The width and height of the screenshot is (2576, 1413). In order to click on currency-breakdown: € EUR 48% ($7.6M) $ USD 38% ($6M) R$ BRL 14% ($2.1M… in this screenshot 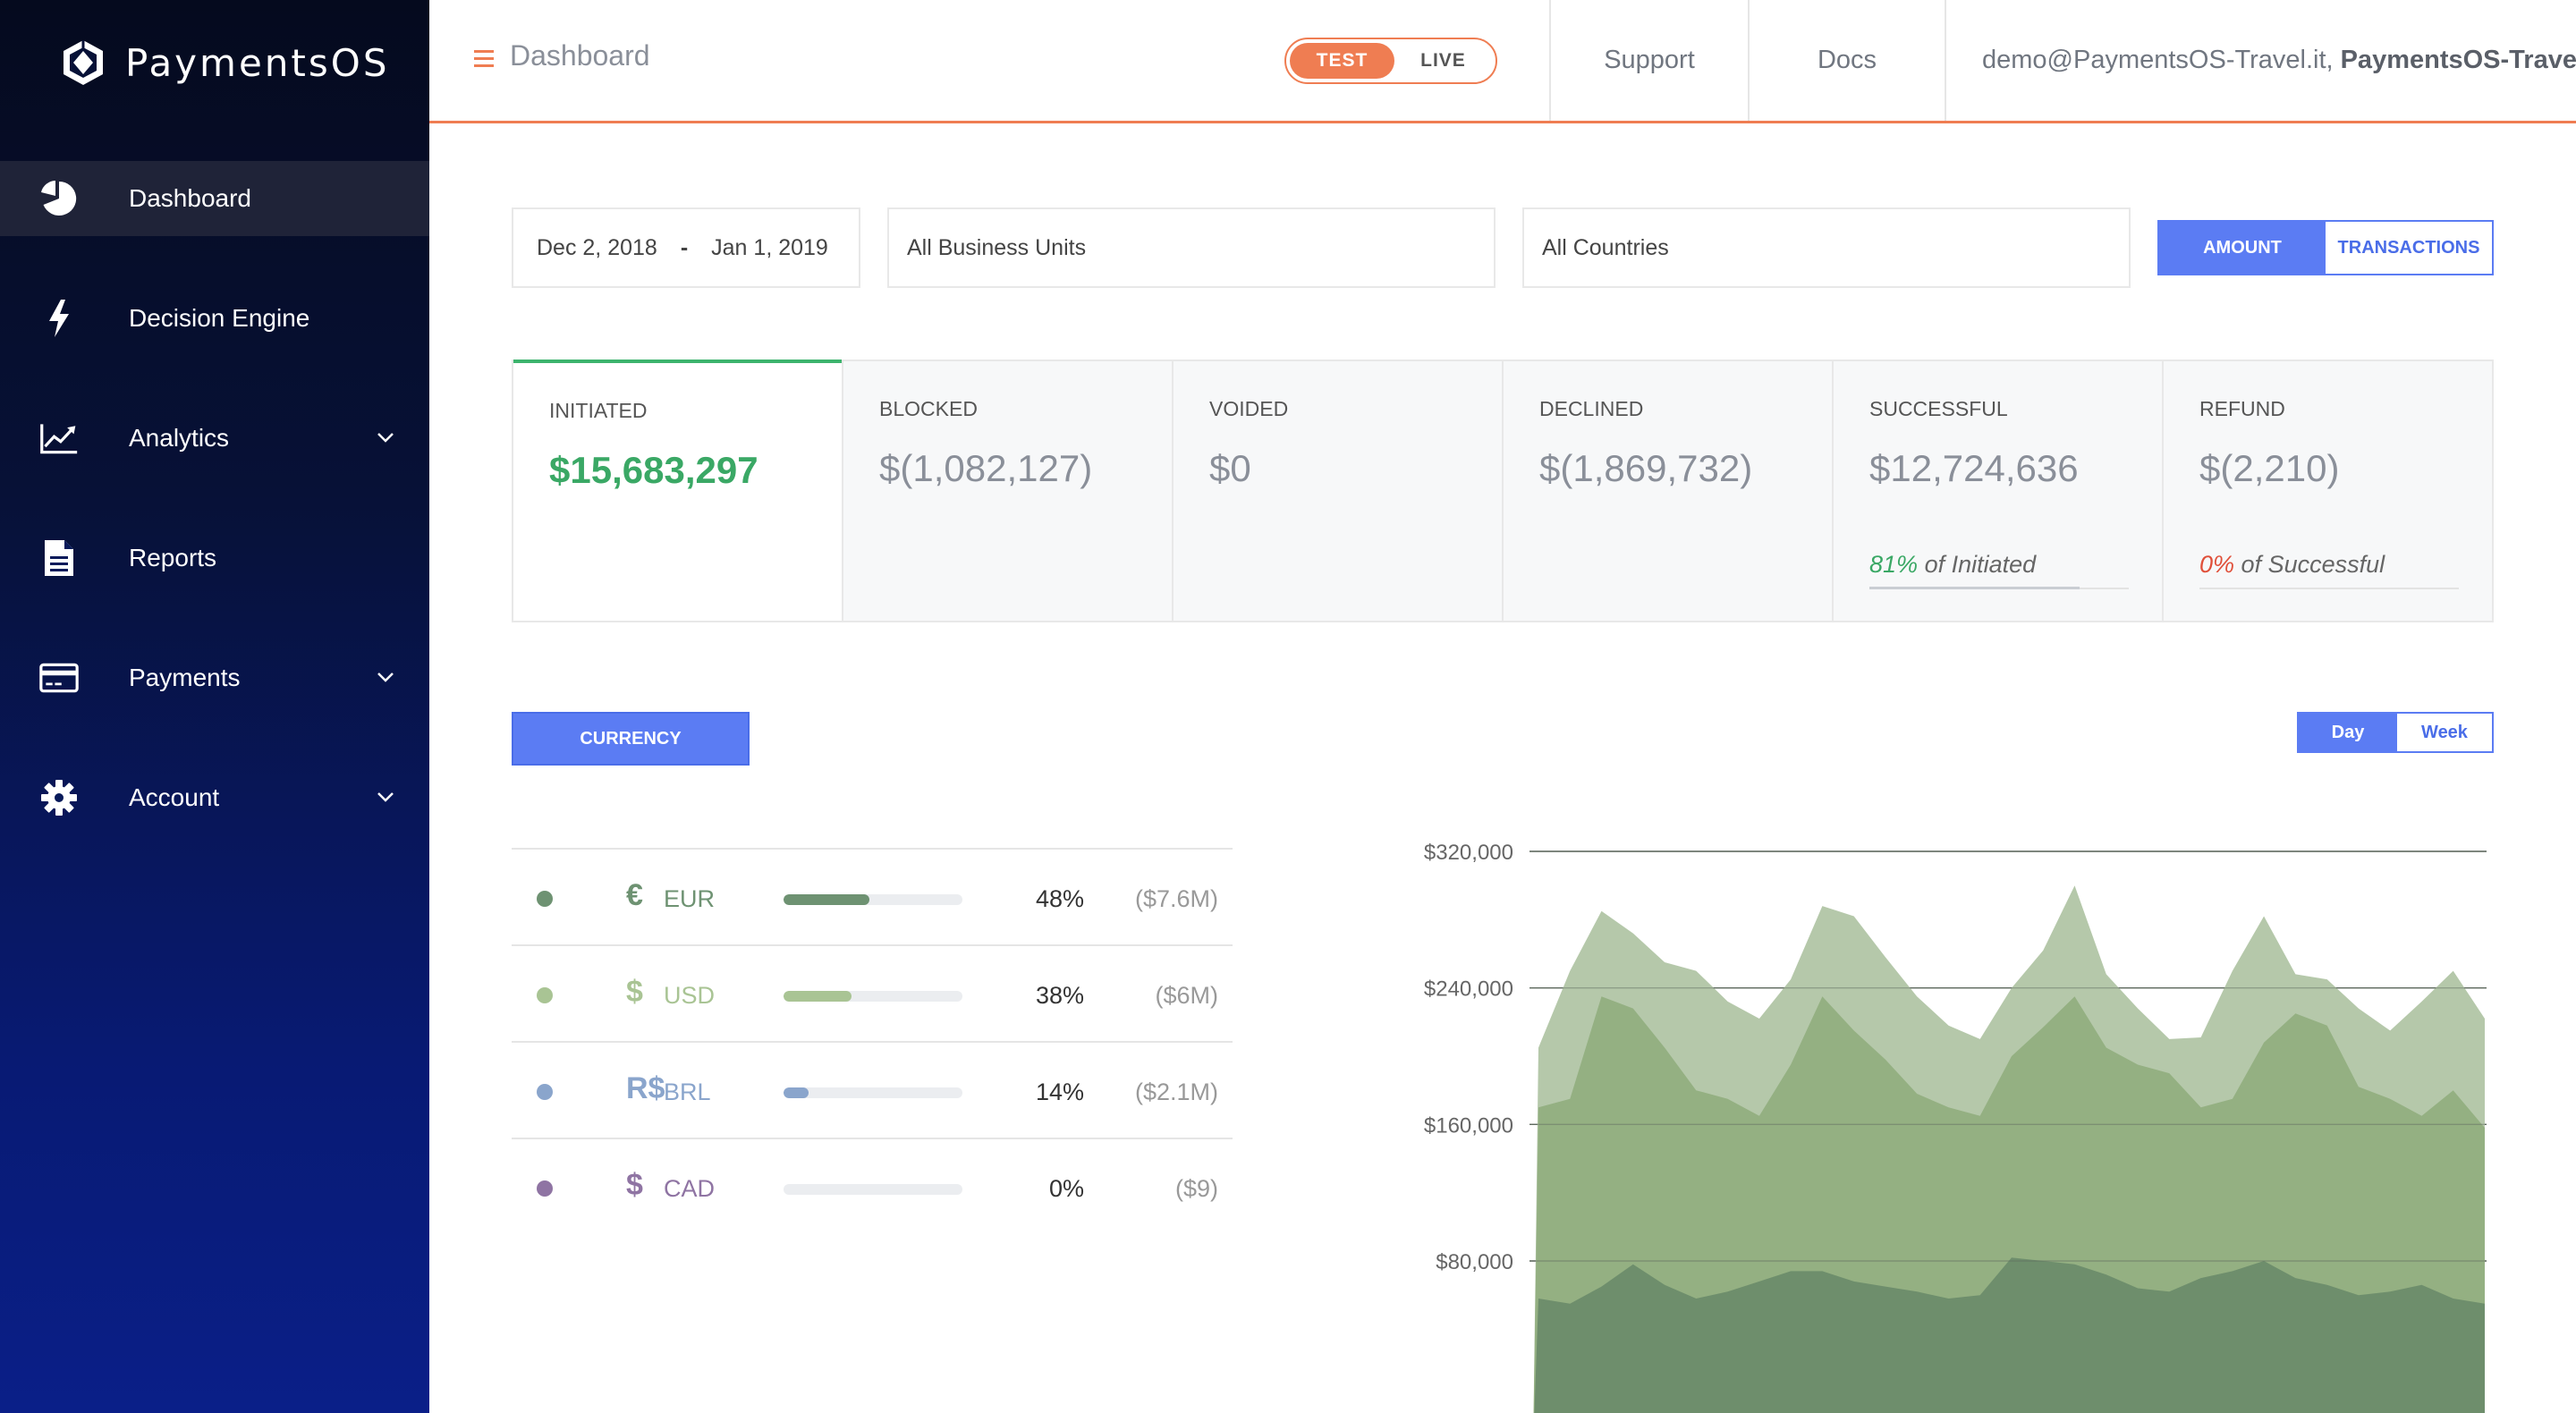, I will do `click(872, 1041)`.